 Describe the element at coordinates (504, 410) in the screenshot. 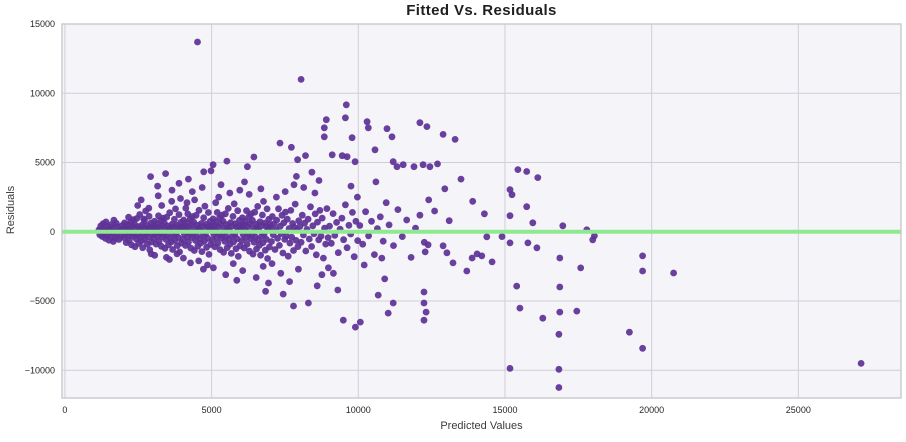

I see `x-tick-label: 15000` at that location.